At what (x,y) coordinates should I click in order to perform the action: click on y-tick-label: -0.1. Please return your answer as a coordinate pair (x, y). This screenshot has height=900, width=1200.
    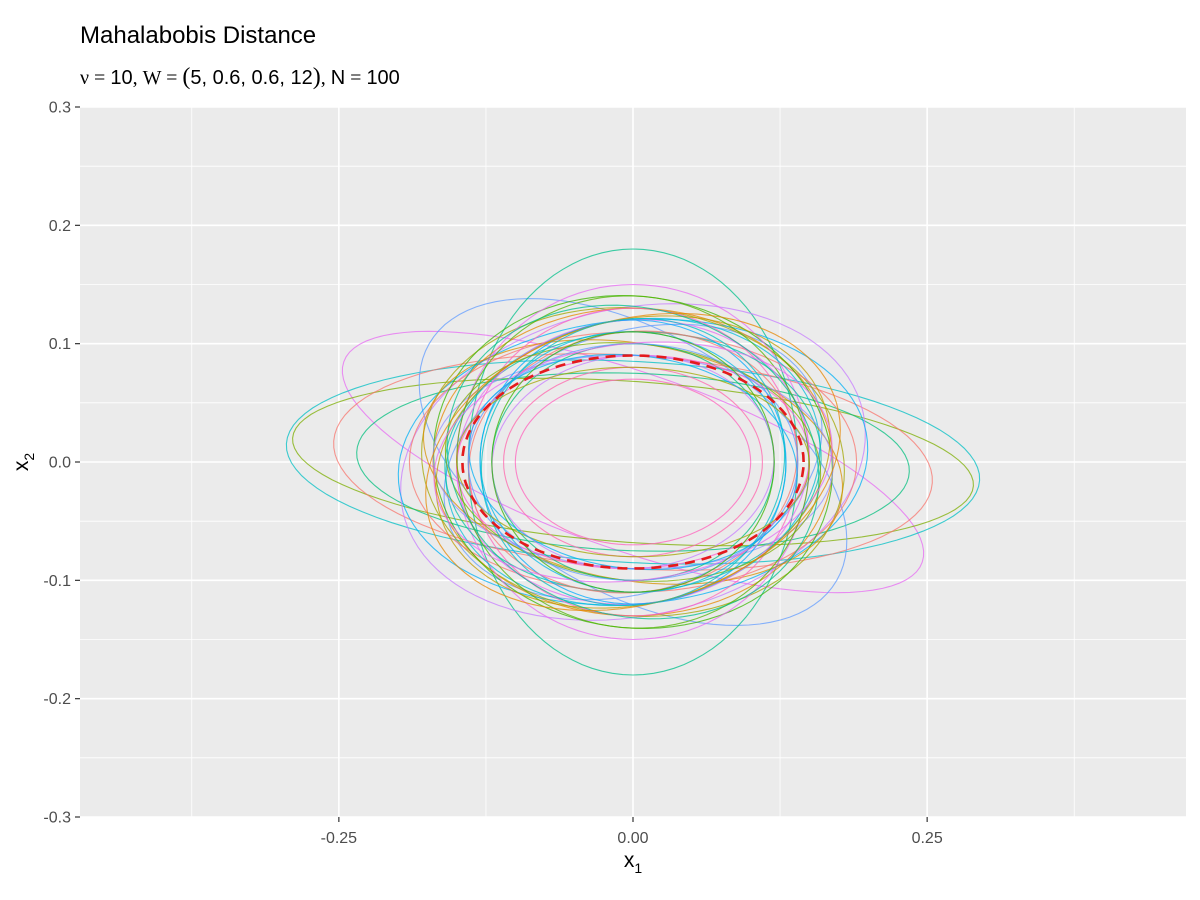
    Looking at the image, I should click on (57, 581).